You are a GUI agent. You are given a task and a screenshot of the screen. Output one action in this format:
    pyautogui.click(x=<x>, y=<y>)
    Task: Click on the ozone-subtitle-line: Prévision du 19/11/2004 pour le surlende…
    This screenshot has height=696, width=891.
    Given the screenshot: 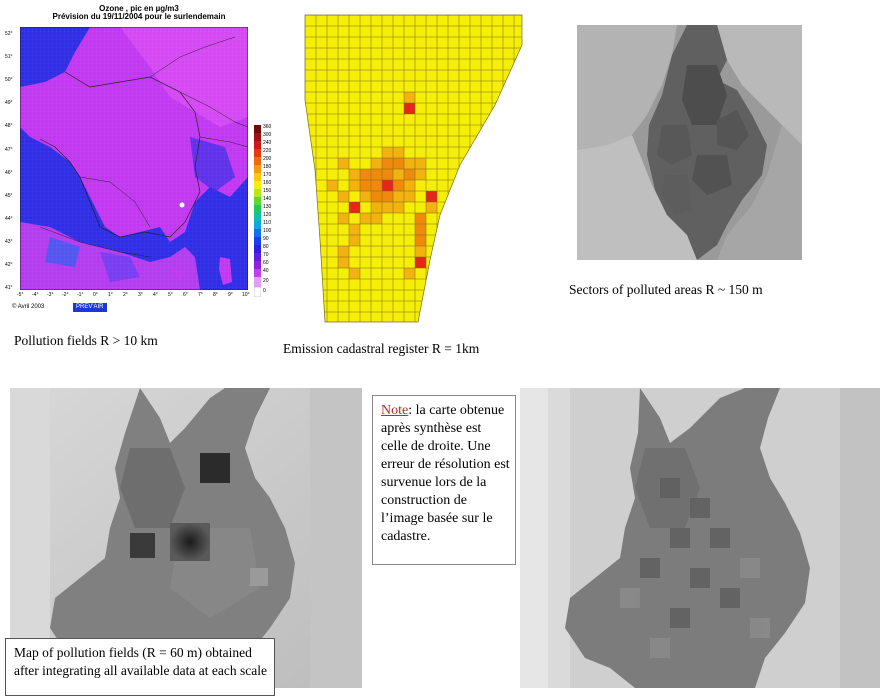 What is the action you would take?
    pyautogui.click(x=139, y=16)
    